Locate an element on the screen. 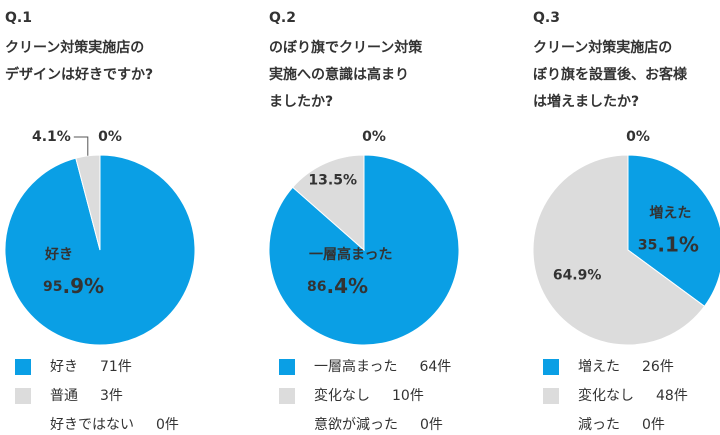 This screenshot has height=435, width=720. slice-value-label: 35.1% is located at coordinates (668, 244).